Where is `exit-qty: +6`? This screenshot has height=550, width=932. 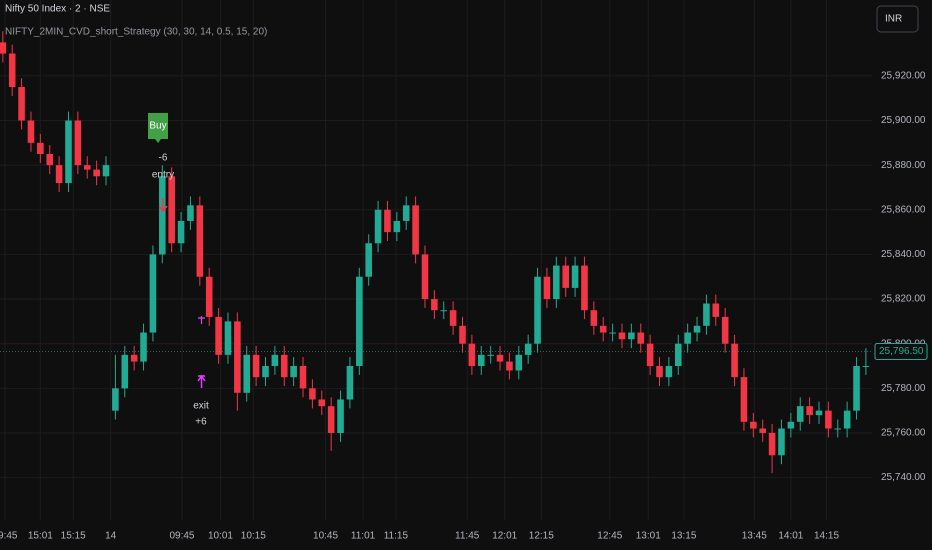 exit-qty: +6 is located at coordinates (201, 422).